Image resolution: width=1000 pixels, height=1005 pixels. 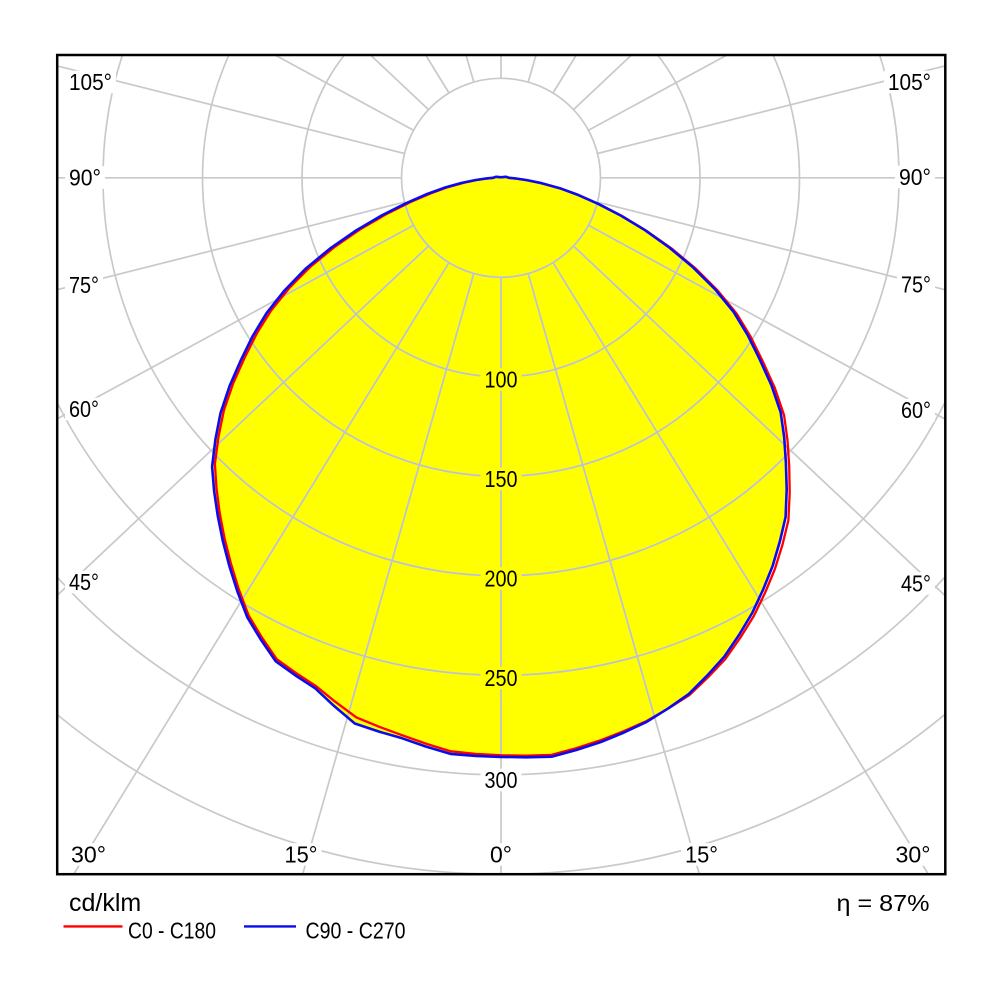 I want to click on svg-text: 100, so click(x=501, y=380).